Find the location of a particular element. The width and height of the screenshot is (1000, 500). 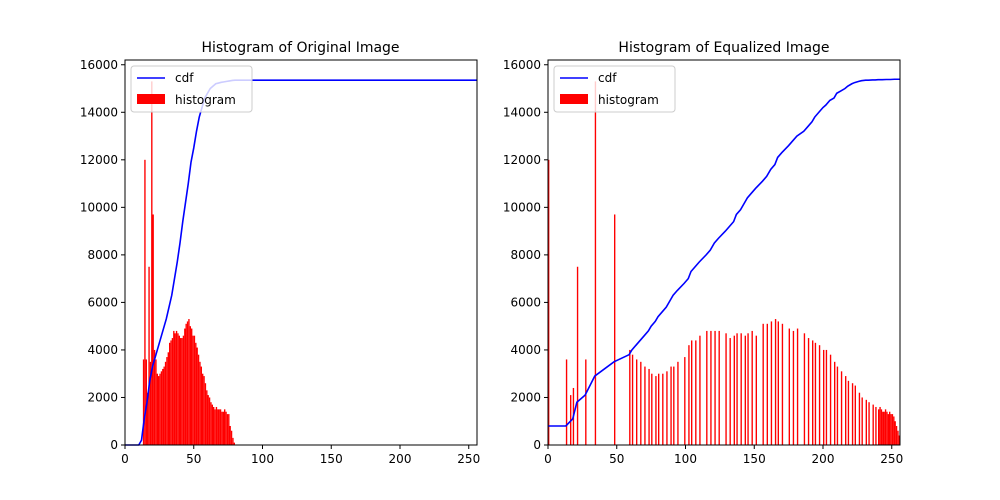

x-tick-label: 50 is located at coordinates (616, 459).